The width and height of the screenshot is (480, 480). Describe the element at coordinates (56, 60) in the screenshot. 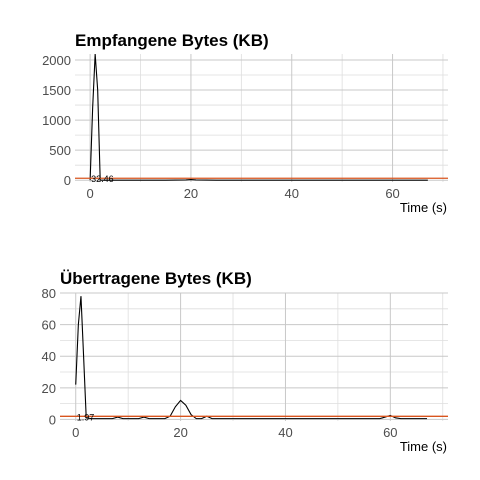

I see `y-tick-label: 2000` at that location.